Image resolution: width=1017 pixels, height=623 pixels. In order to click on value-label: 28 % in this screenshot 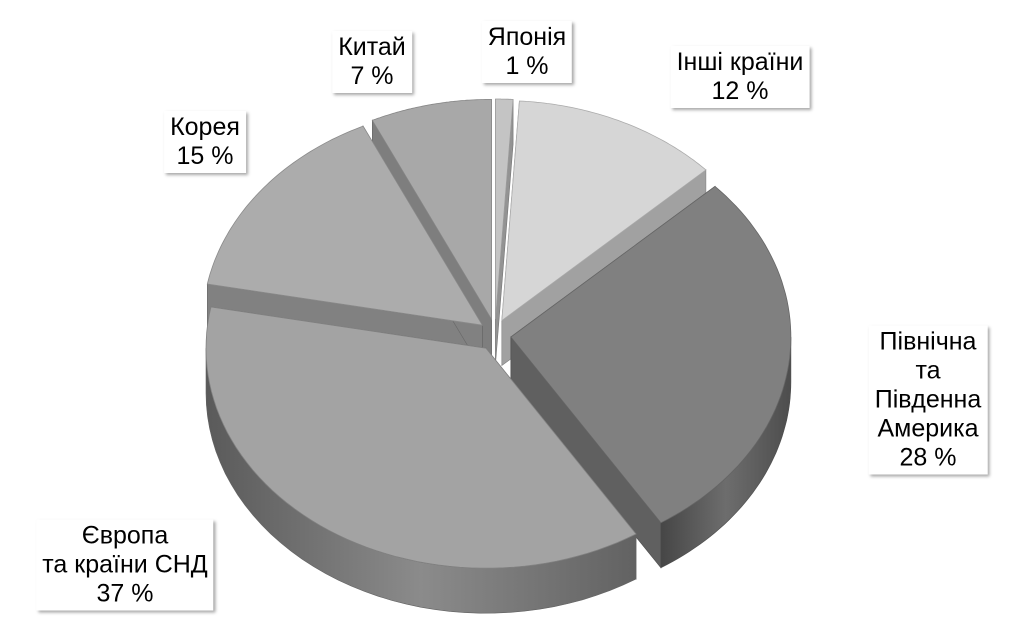, I will do `click(928, 457)`.